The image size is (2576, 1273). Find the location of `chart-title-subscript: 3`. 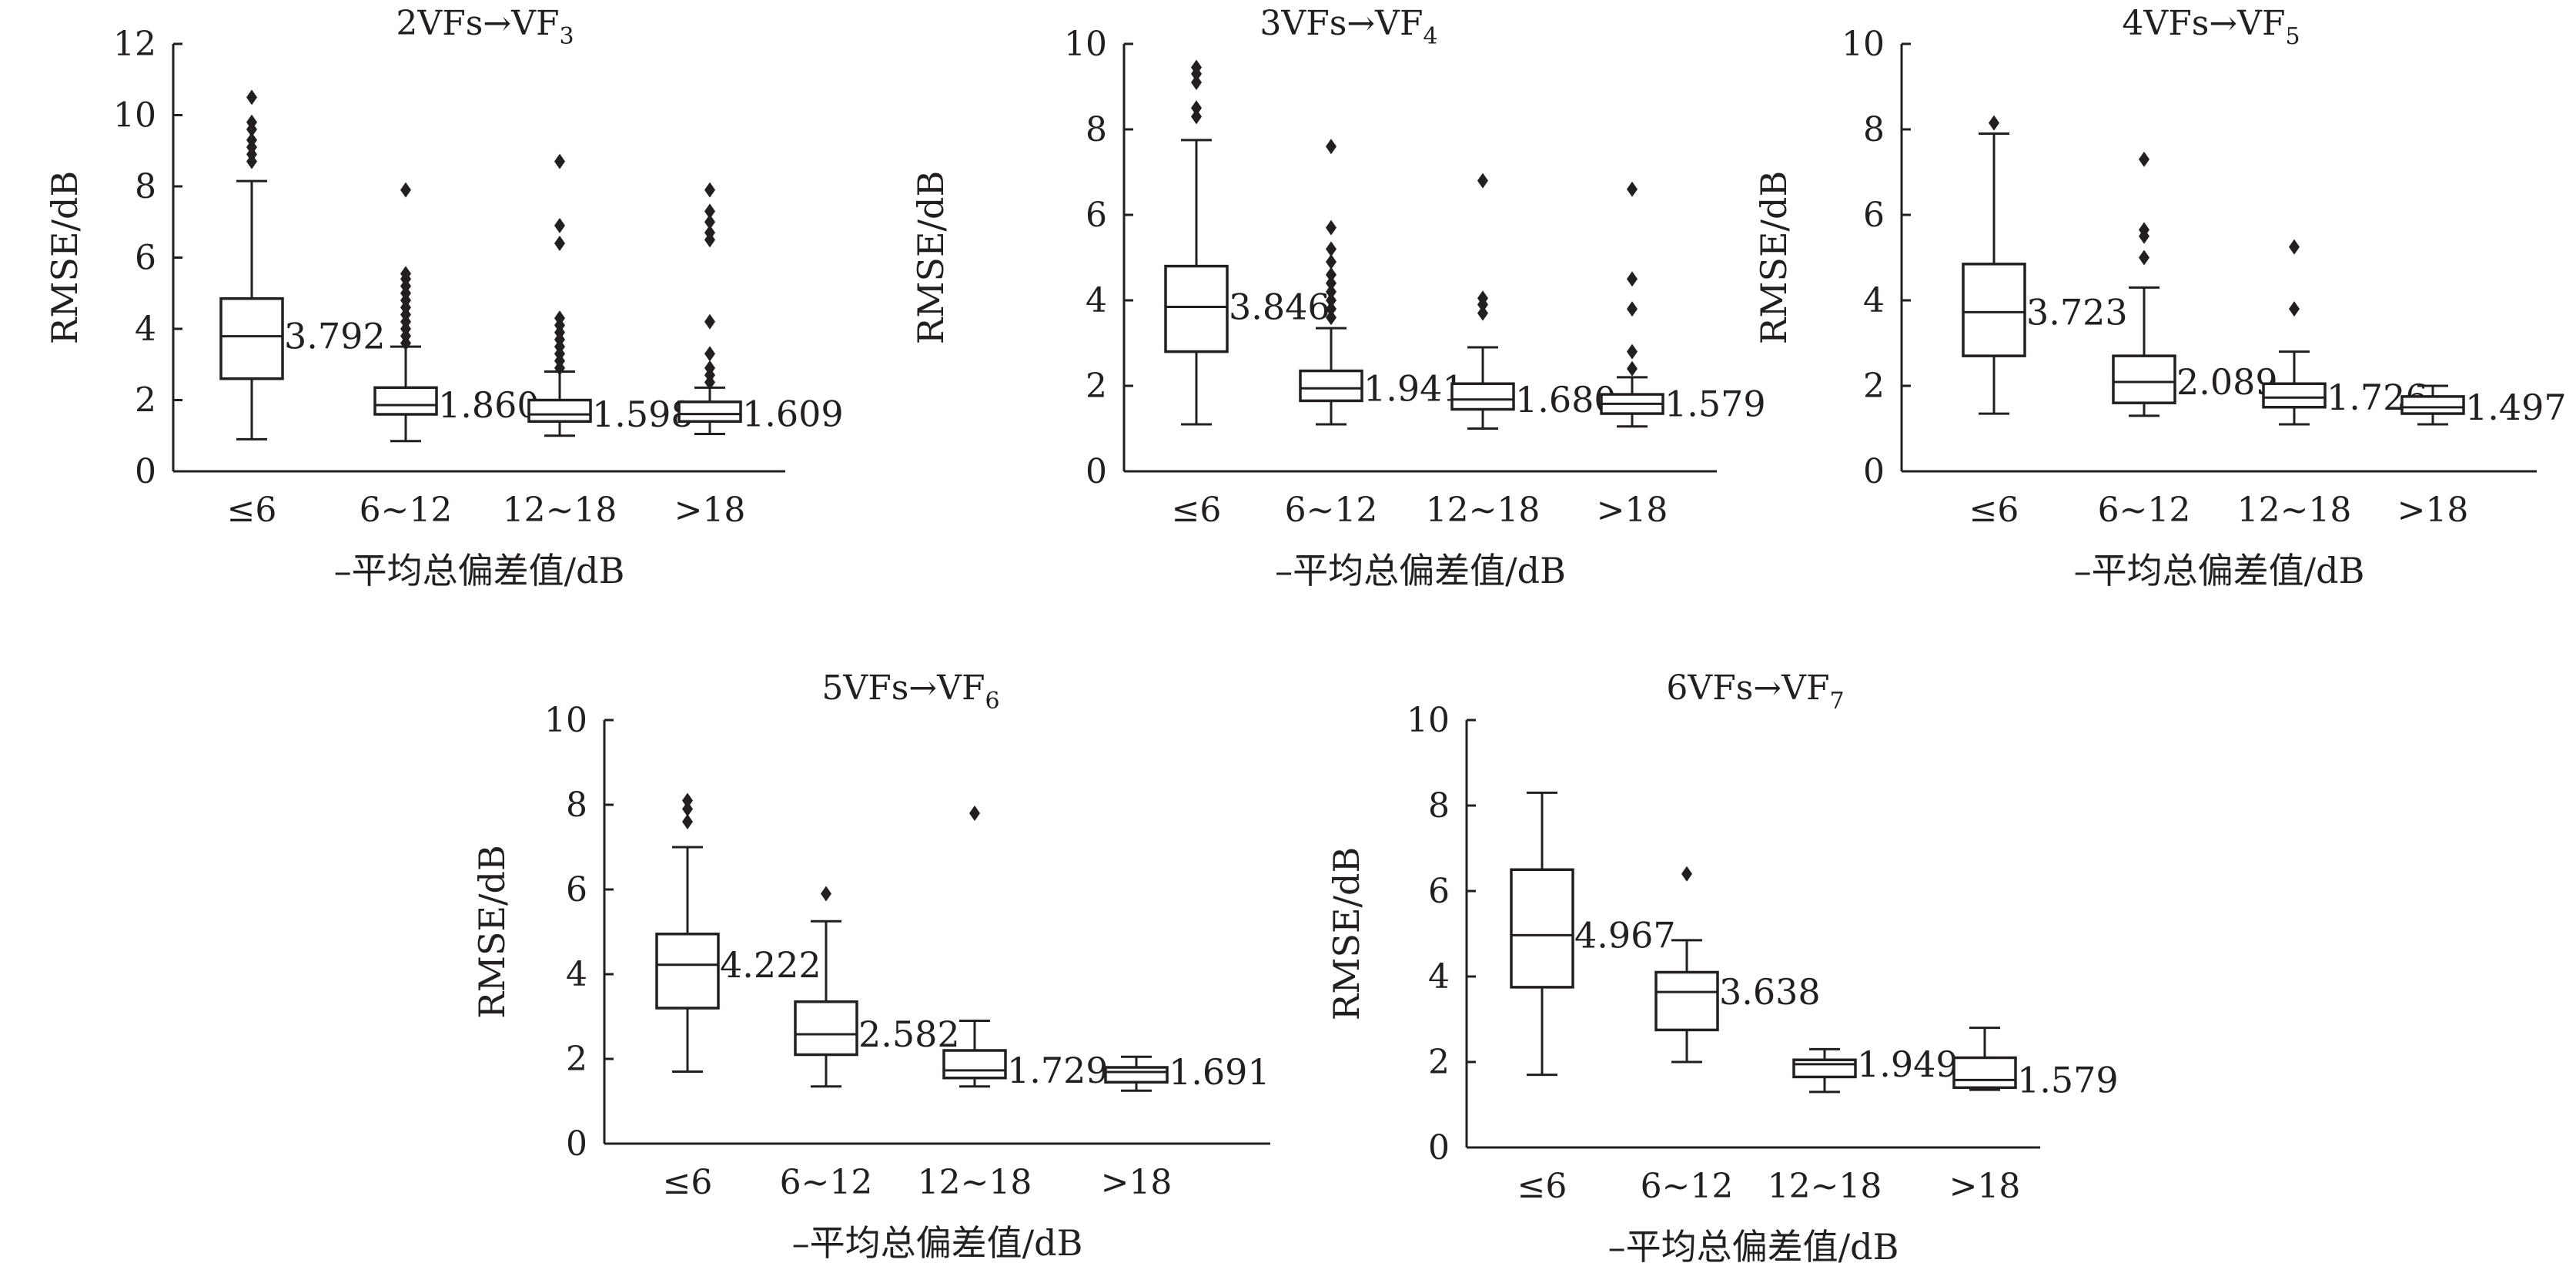

chart-title-subscript: 3 is located at coordinates (567, 36).